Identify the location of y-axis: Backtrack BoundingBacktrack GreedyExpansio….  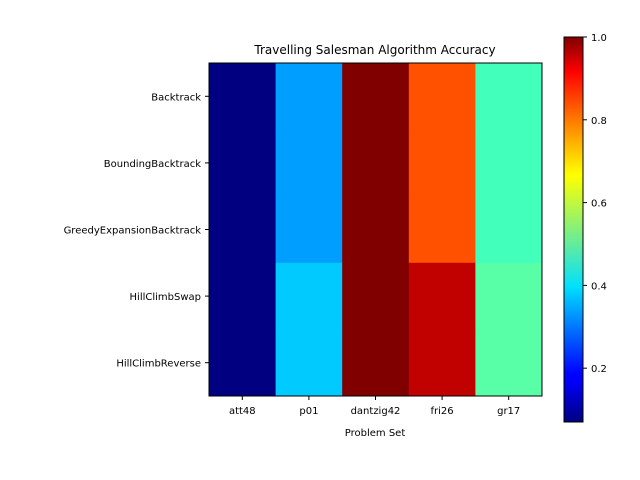
(136, 231).